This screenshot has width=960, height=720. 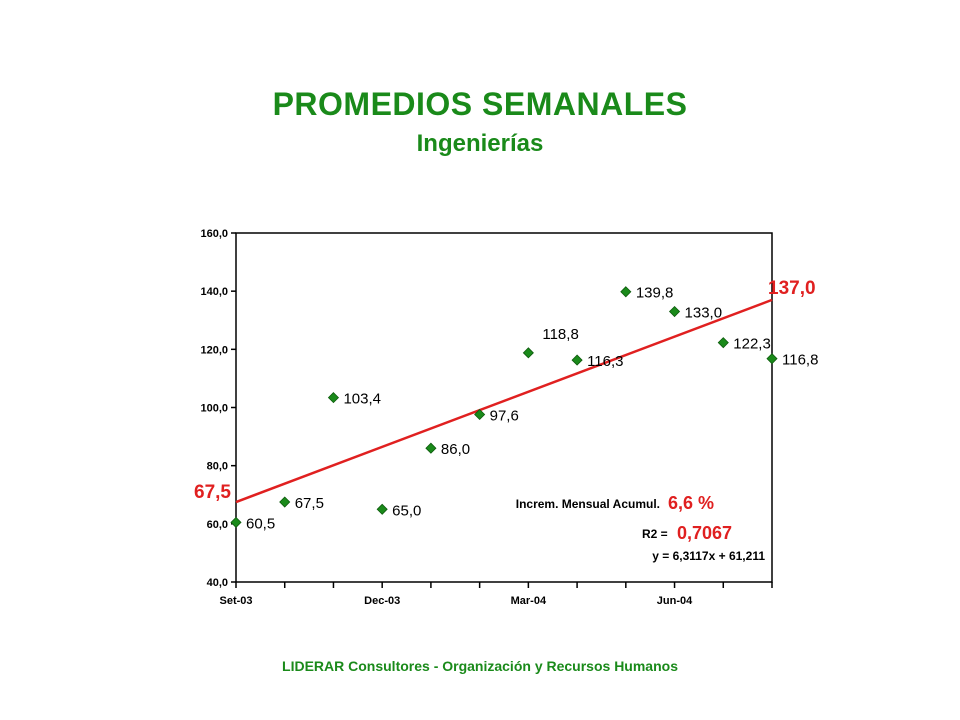 What do you see at coordinates (708, 556) in the screenshot?
I see `regression-equation: y = 6,3117x + 61,211` at bounding box center [708, 556].